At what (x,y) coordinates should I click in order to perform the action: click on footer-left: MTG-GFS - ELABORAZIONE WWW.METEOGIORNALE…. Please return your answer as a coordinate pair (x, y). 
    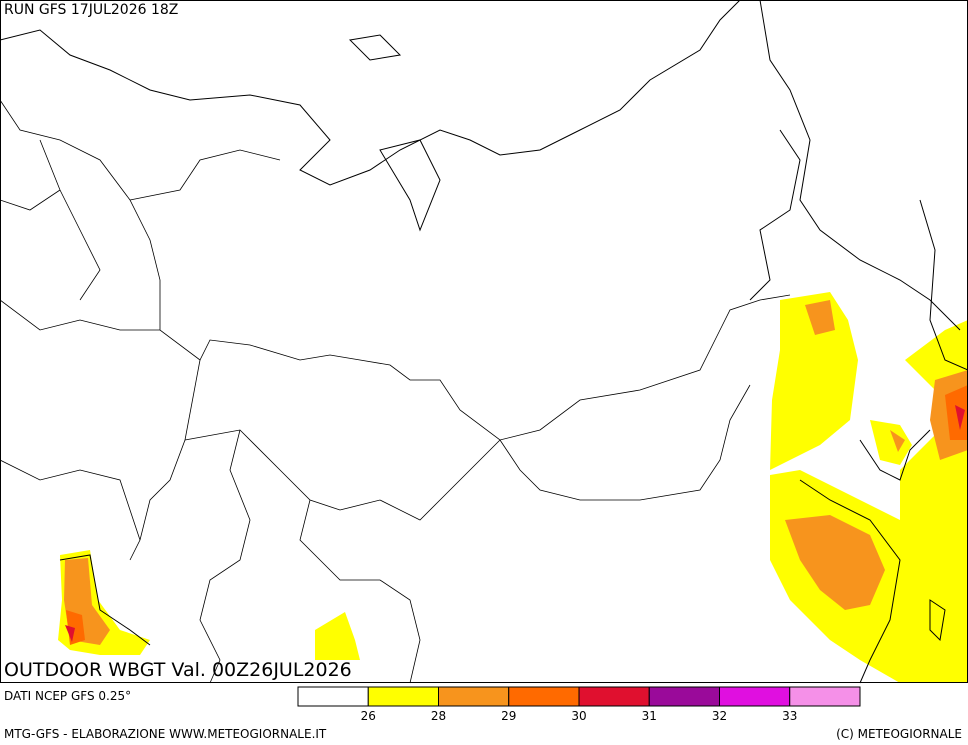
    Looking at the image, I should click on (165, 734).